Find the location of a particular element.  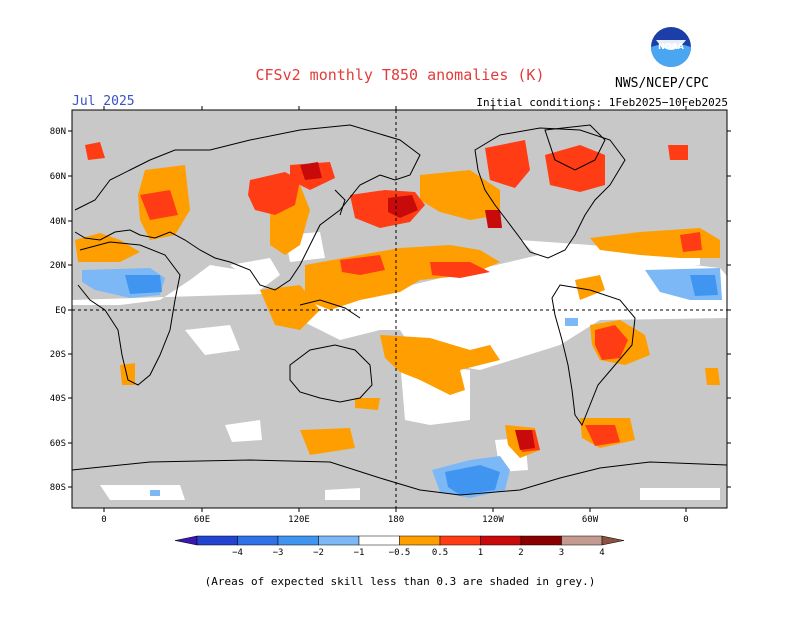

color-legend: −4 −3 −2 −1 −0.5 0.5 1 2 3 4 is located at coordinates (399, 546).